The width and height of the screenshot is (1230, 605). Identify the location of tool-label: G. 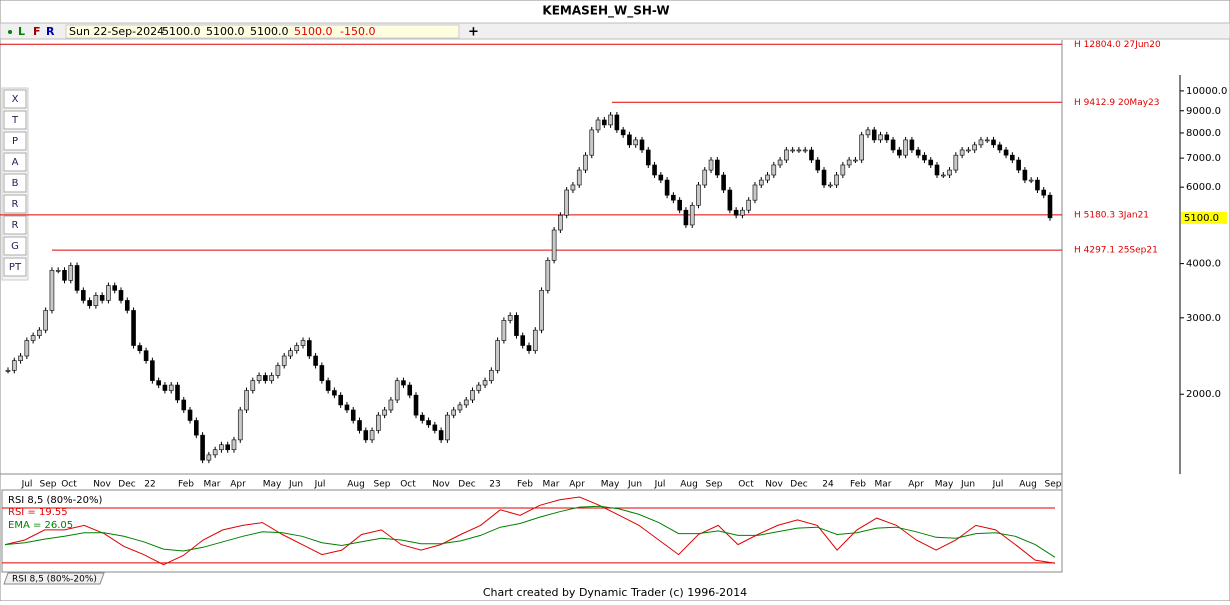
(15, 246).